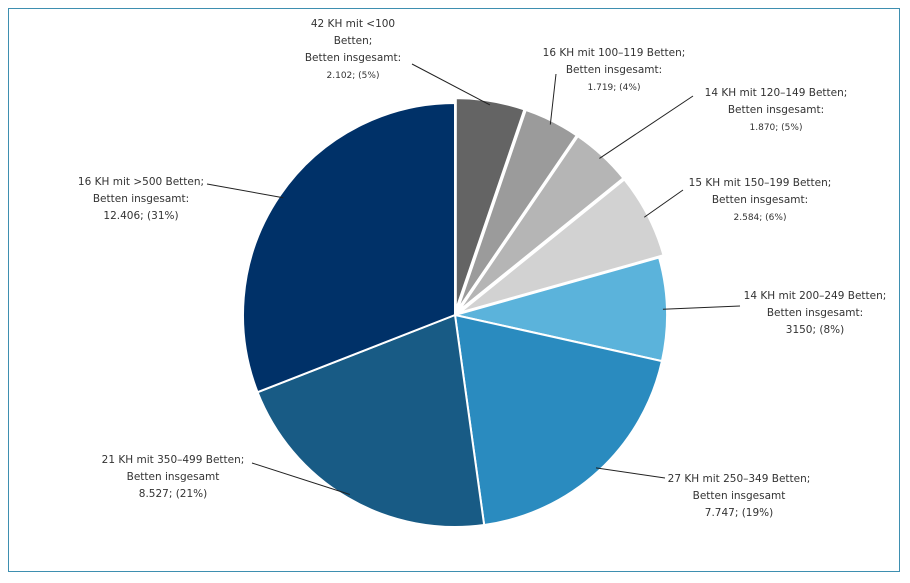 This screenshot has height=583, width=910. I want to click on slice-label-4-line-2: Betten insgesamt:, so click(760, 200).